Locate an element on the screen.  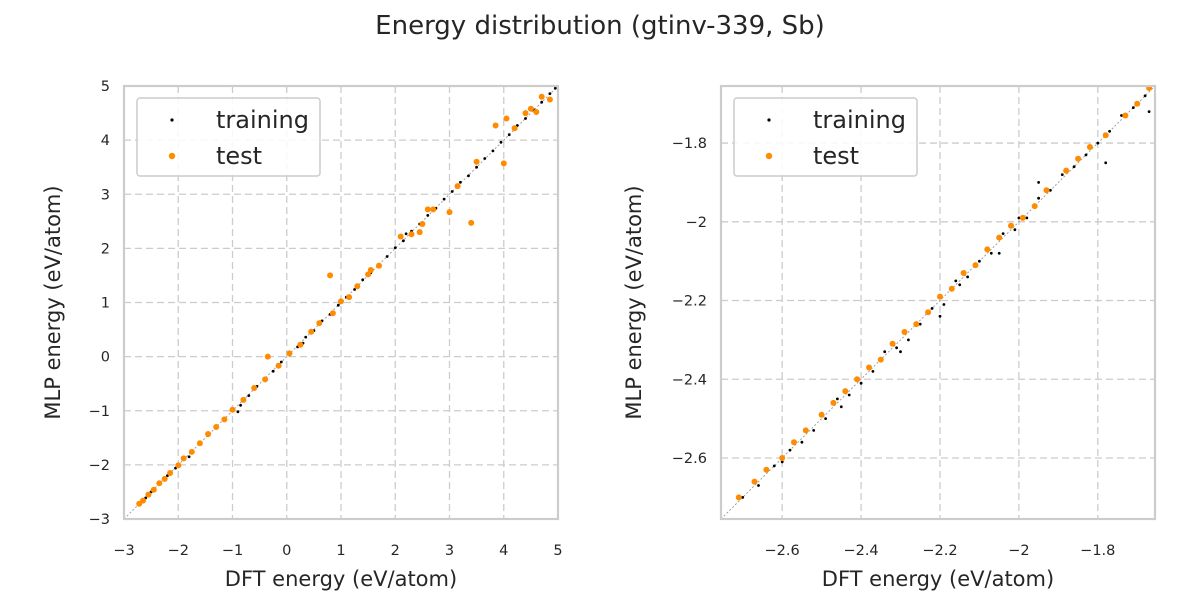
x-tick-label: 4 is located at coordinates (503, 551).